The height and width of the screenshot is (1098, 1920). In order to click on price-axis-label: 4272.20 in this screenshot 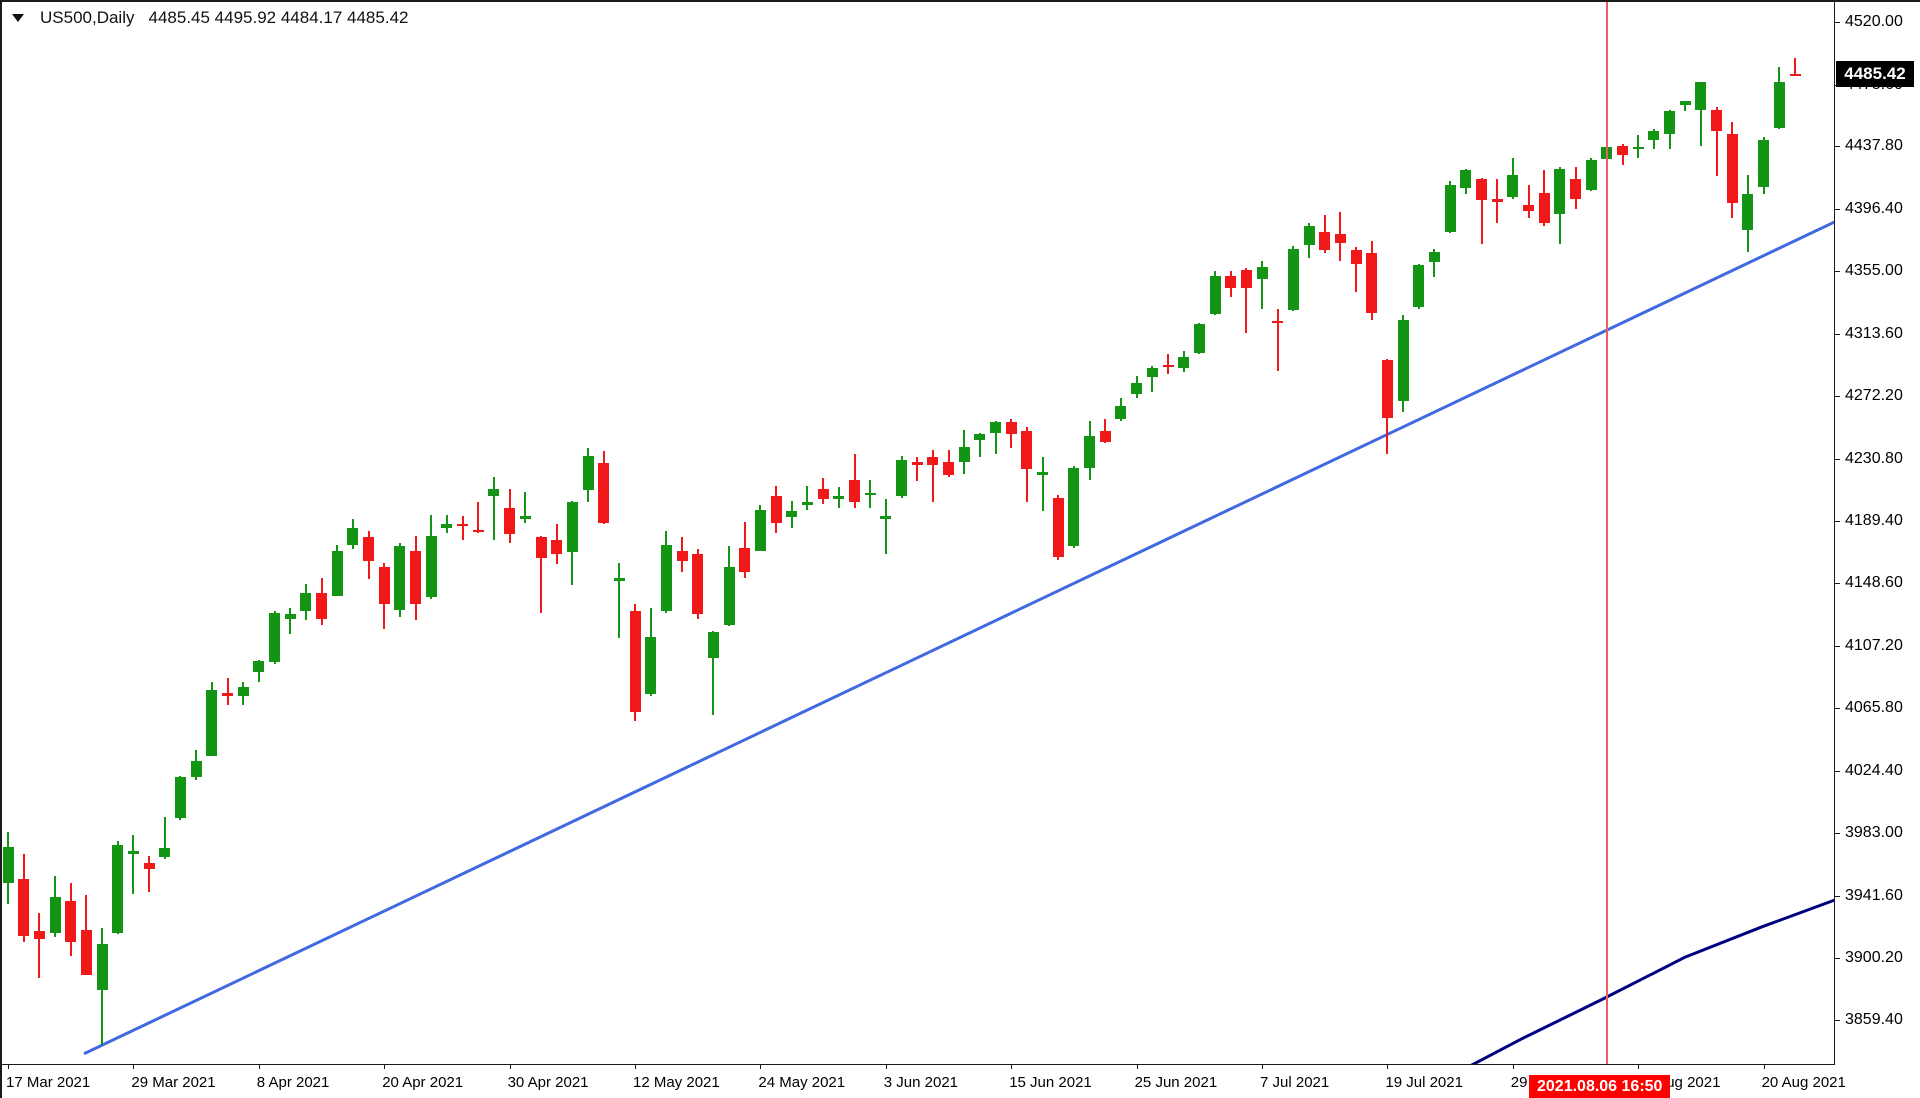, I will do `click(1874, 396)`.